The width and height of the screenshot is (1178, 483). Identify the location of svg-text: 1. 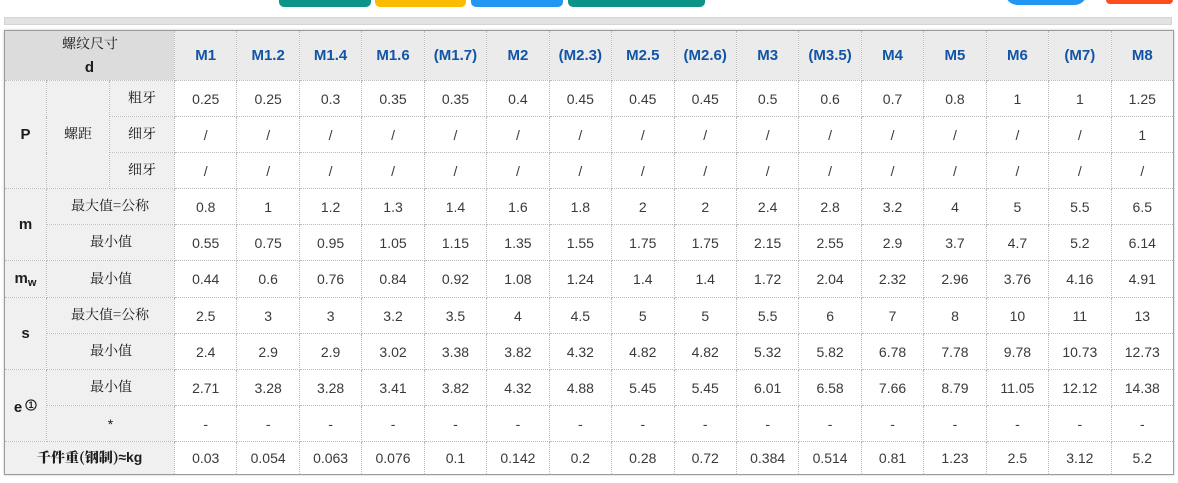
(31, 405).